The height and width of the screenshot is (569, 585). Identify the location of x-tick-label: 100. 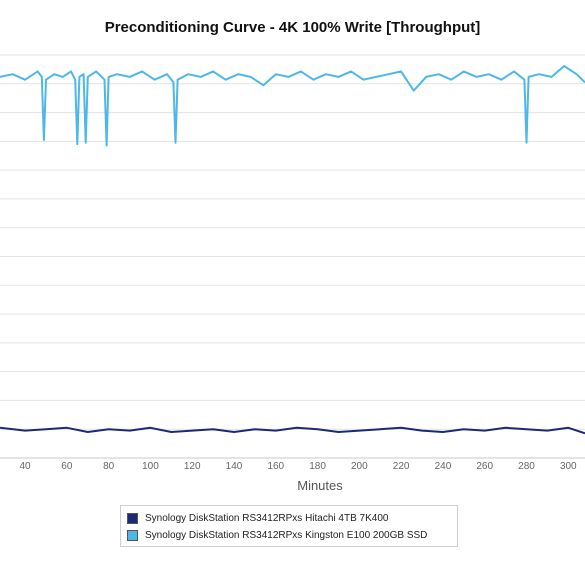
(150, 466).